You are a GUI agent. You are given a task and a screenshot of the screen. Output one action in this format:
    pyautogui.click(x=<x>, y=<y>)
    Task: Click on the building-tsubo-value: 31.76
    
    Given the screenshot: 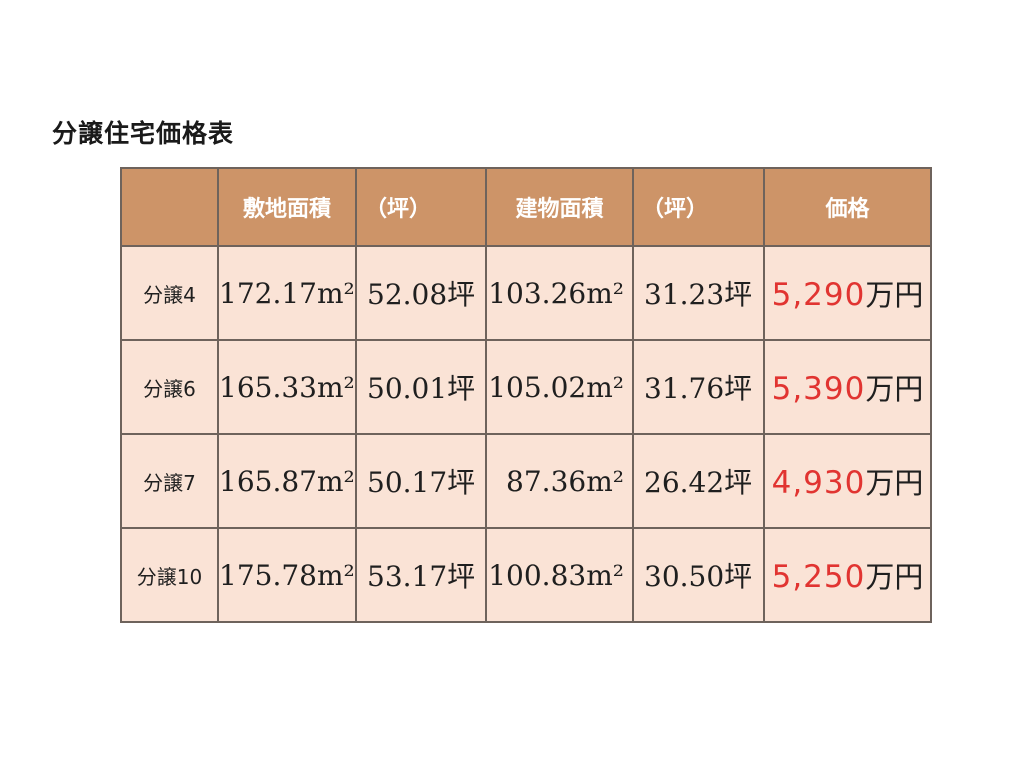 What is the action you would take?
    pyautogui.click(x=684, y=388)
    